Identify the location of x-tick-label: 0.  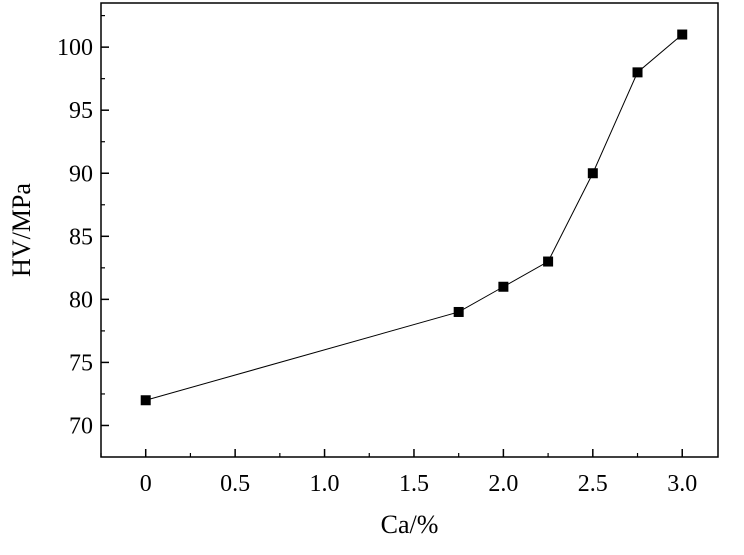
(146, 484).